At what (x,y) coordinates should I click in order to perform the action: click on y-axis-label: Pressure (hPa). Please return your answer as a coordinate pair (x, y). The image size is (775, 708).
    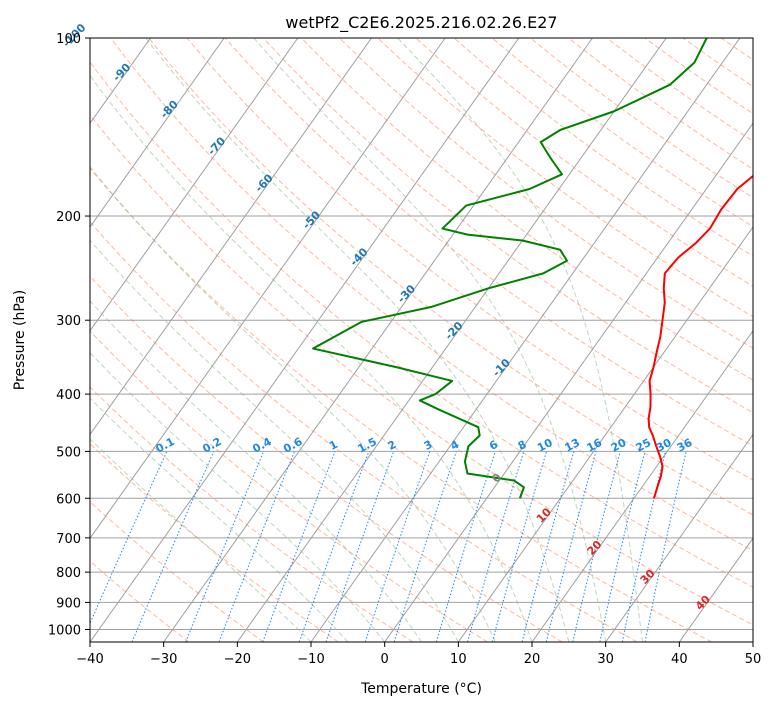
    Looking at the image, I should click on (20, 340).